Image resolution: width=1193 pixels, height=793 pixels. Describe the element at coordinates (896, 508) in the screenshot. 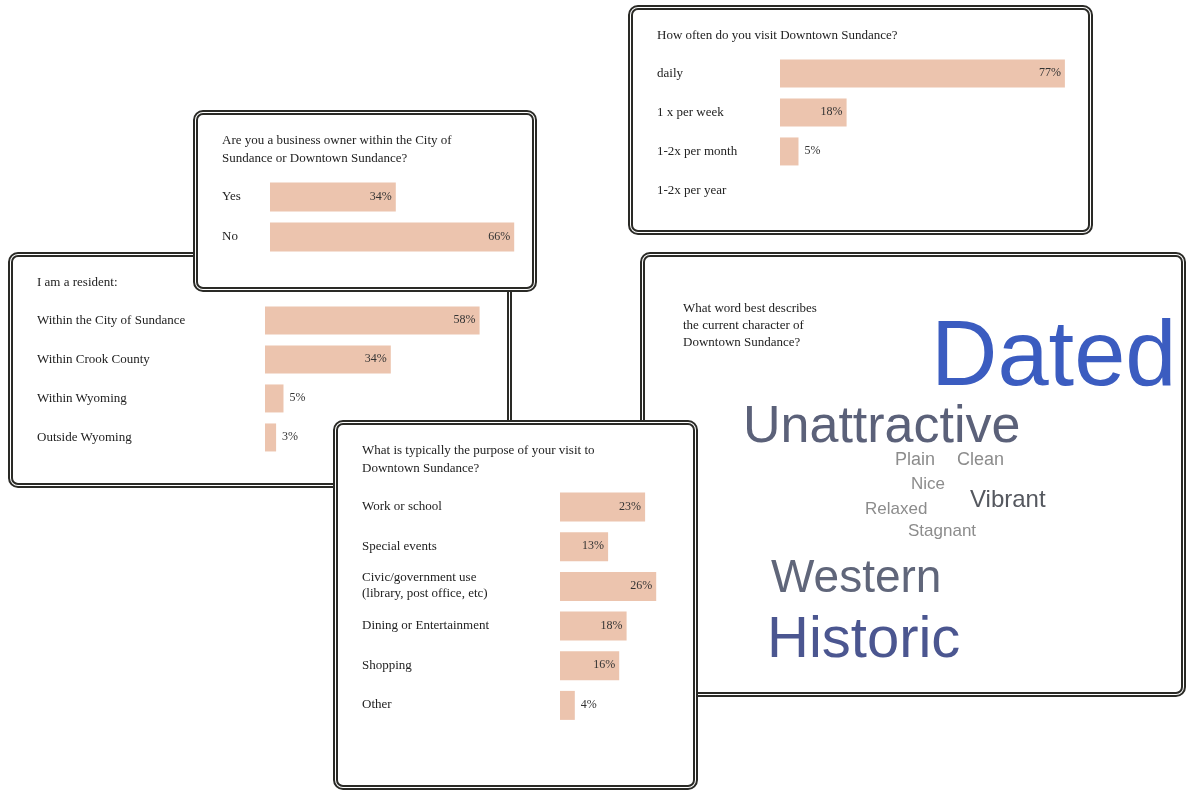

I see `category-label: Relaxed` at that location.